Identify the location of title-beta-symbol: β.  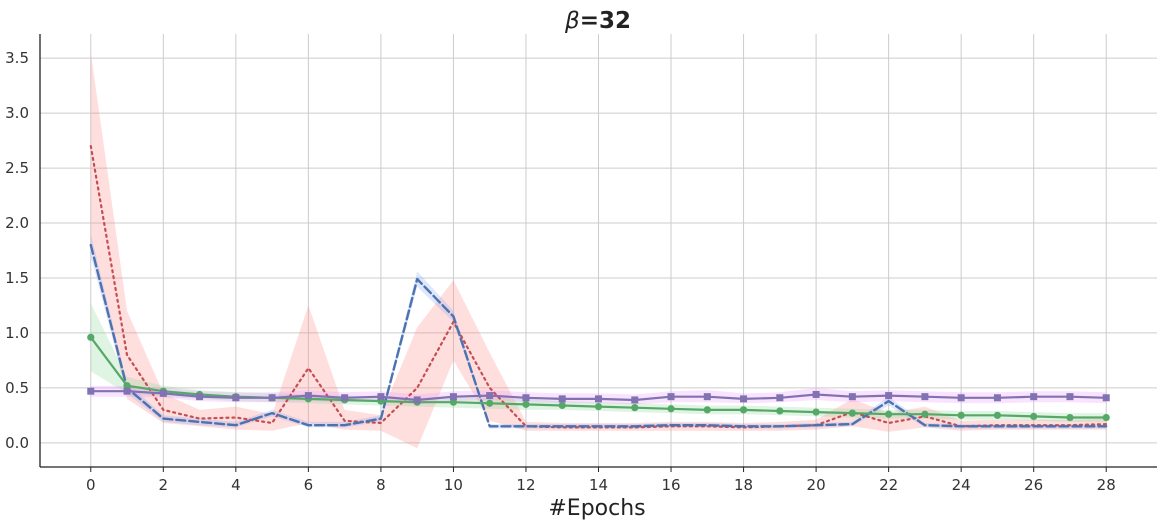
(572, 21).